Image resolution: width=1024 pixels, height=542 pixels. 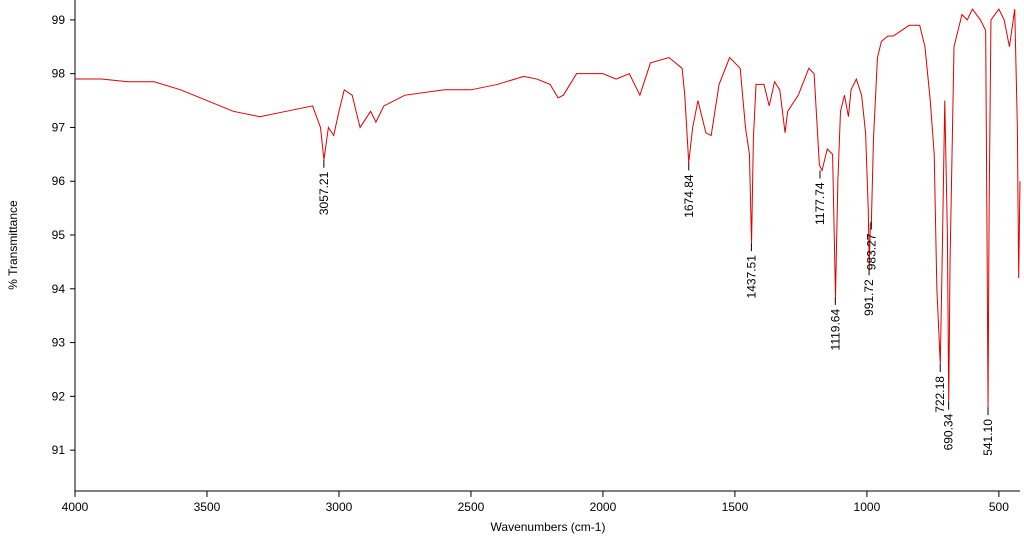 What do you see at coordinates (735, 507) in the screenshot?
I see `x-tick-label: 1500` at bounding box center [735, 507].